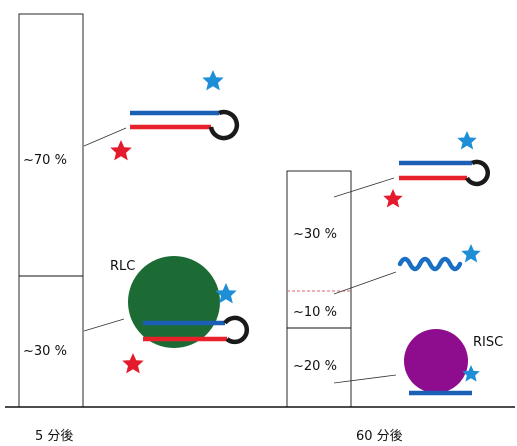 This screenshot has height=446, width=517. What do you see at coordinates (488, 342) in the screenshot?
I see `risc-label: RISC` at bounding box center [488, 342].